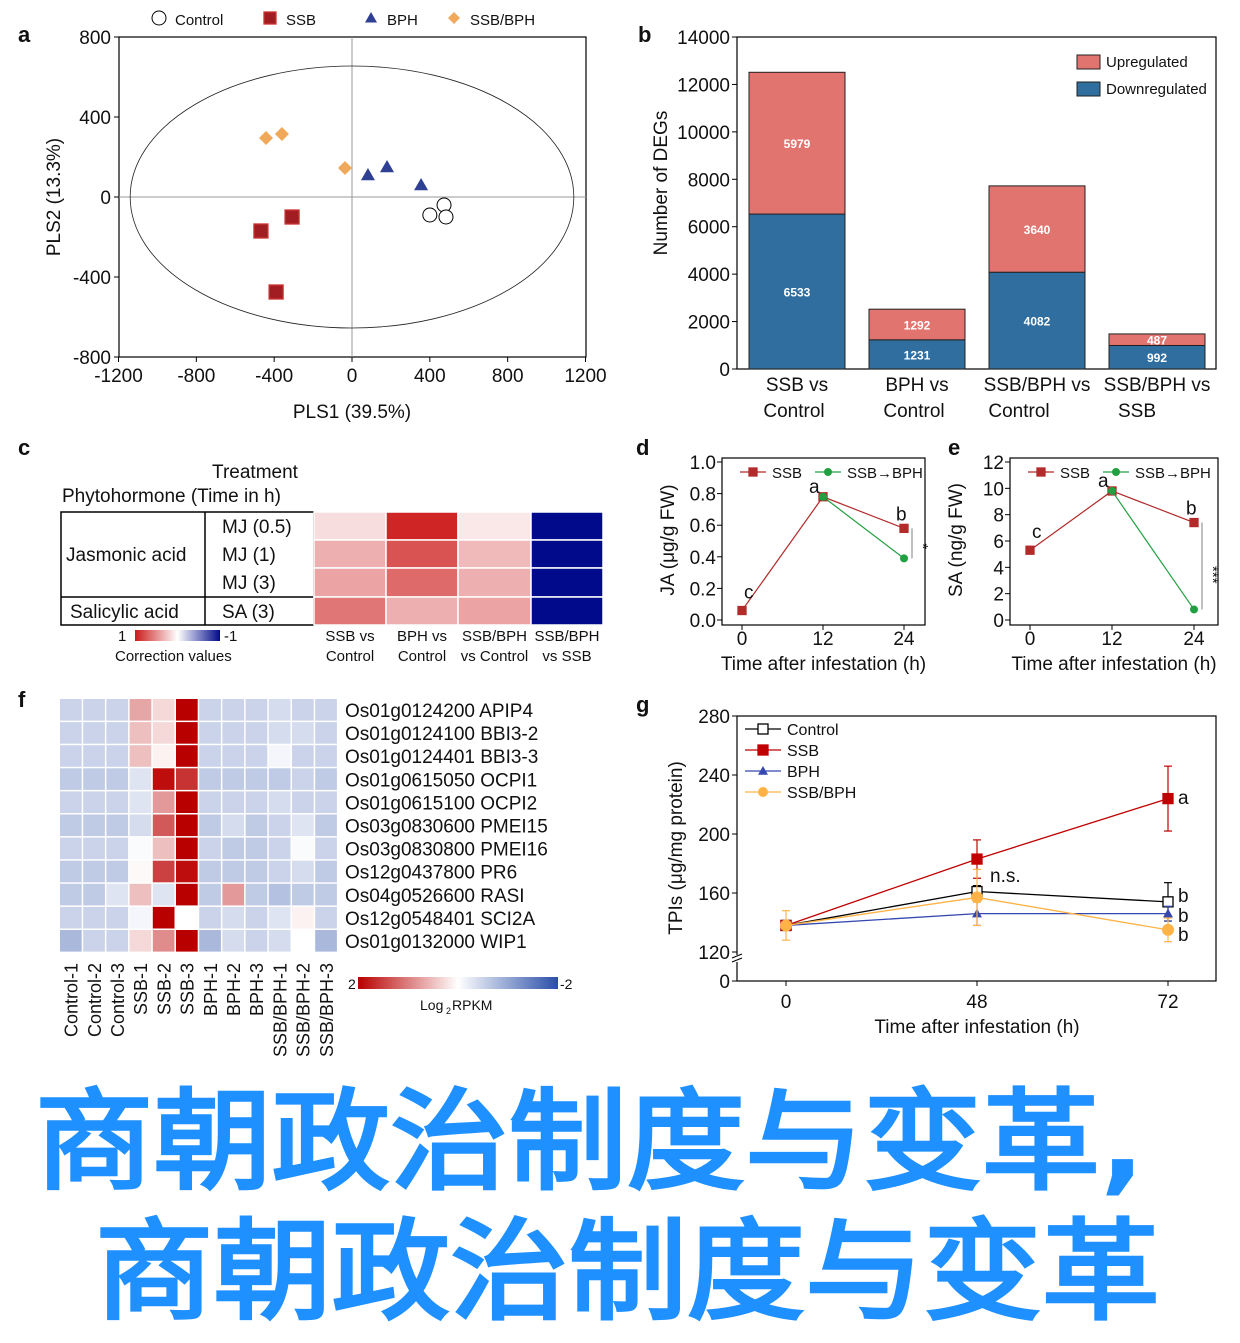 The height and width of the screenshot is (1343, 1240). I want to click on x-axis-label: Time after infestation (h), so click(976, 1027).